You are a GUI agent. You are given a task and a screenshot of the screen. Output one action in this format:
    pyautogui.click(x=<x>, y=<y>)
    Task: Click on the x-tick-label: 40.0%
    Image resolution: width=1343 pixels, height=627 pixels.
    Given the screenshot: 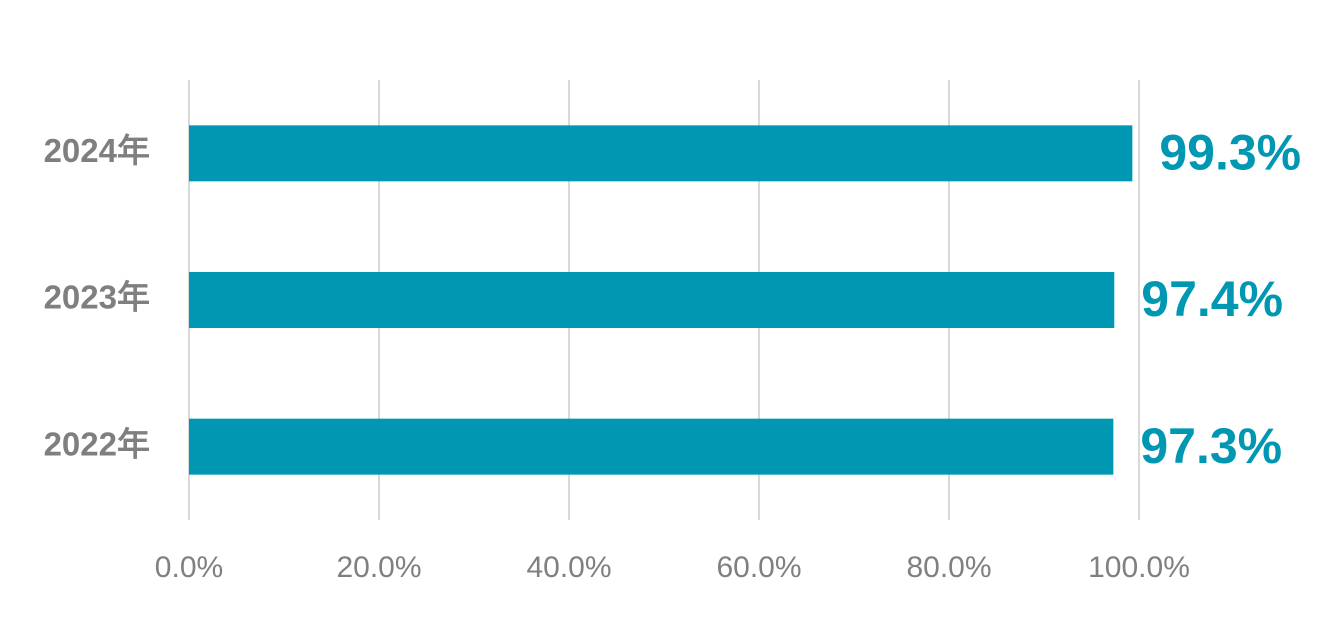 What is the action you would take?
    pyautogui.click(x=568, y=567)
    